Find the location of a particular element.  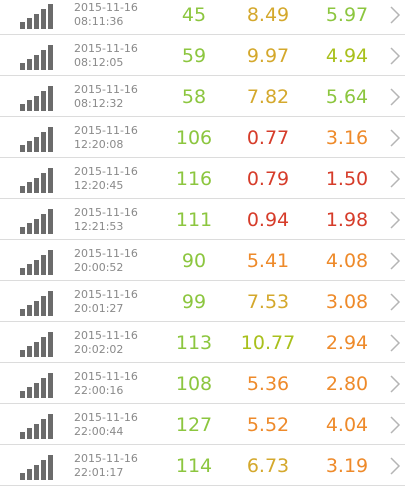

upload-value: 2.80 is located at coordinates (347, 384).